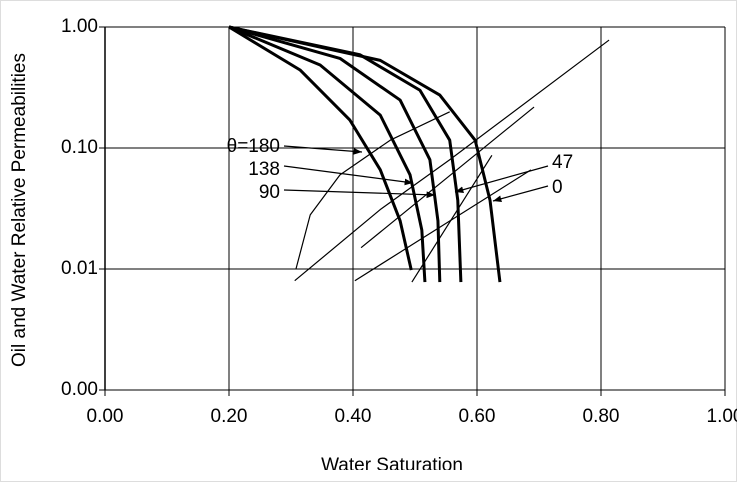  Describe the element at coordinates (601, 416) in the screenshot. I see `x-tick-label: 0.80` at that location.